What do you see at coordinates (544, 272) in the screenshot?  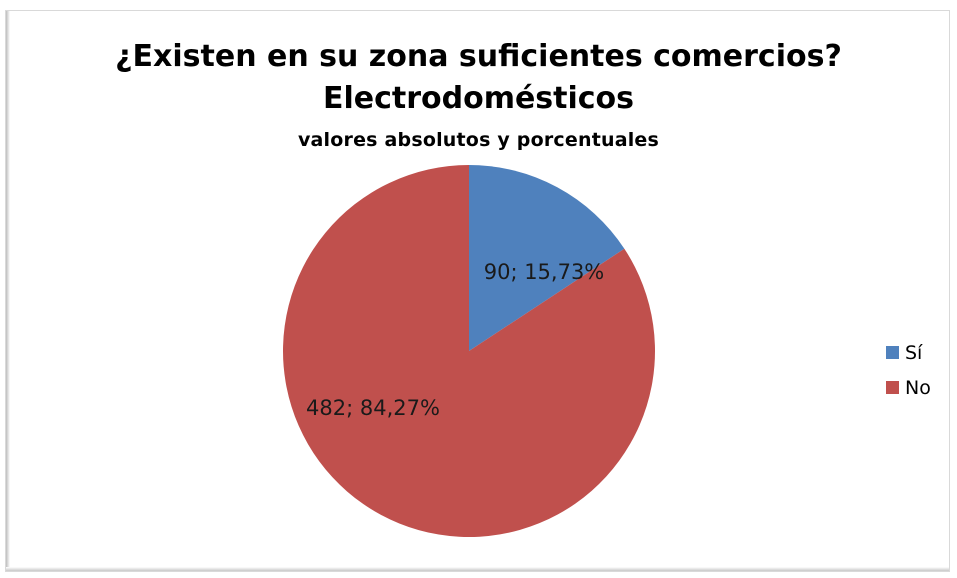 I see `data-label-si: 90; 15,73%` at bounding box center [544, 272].